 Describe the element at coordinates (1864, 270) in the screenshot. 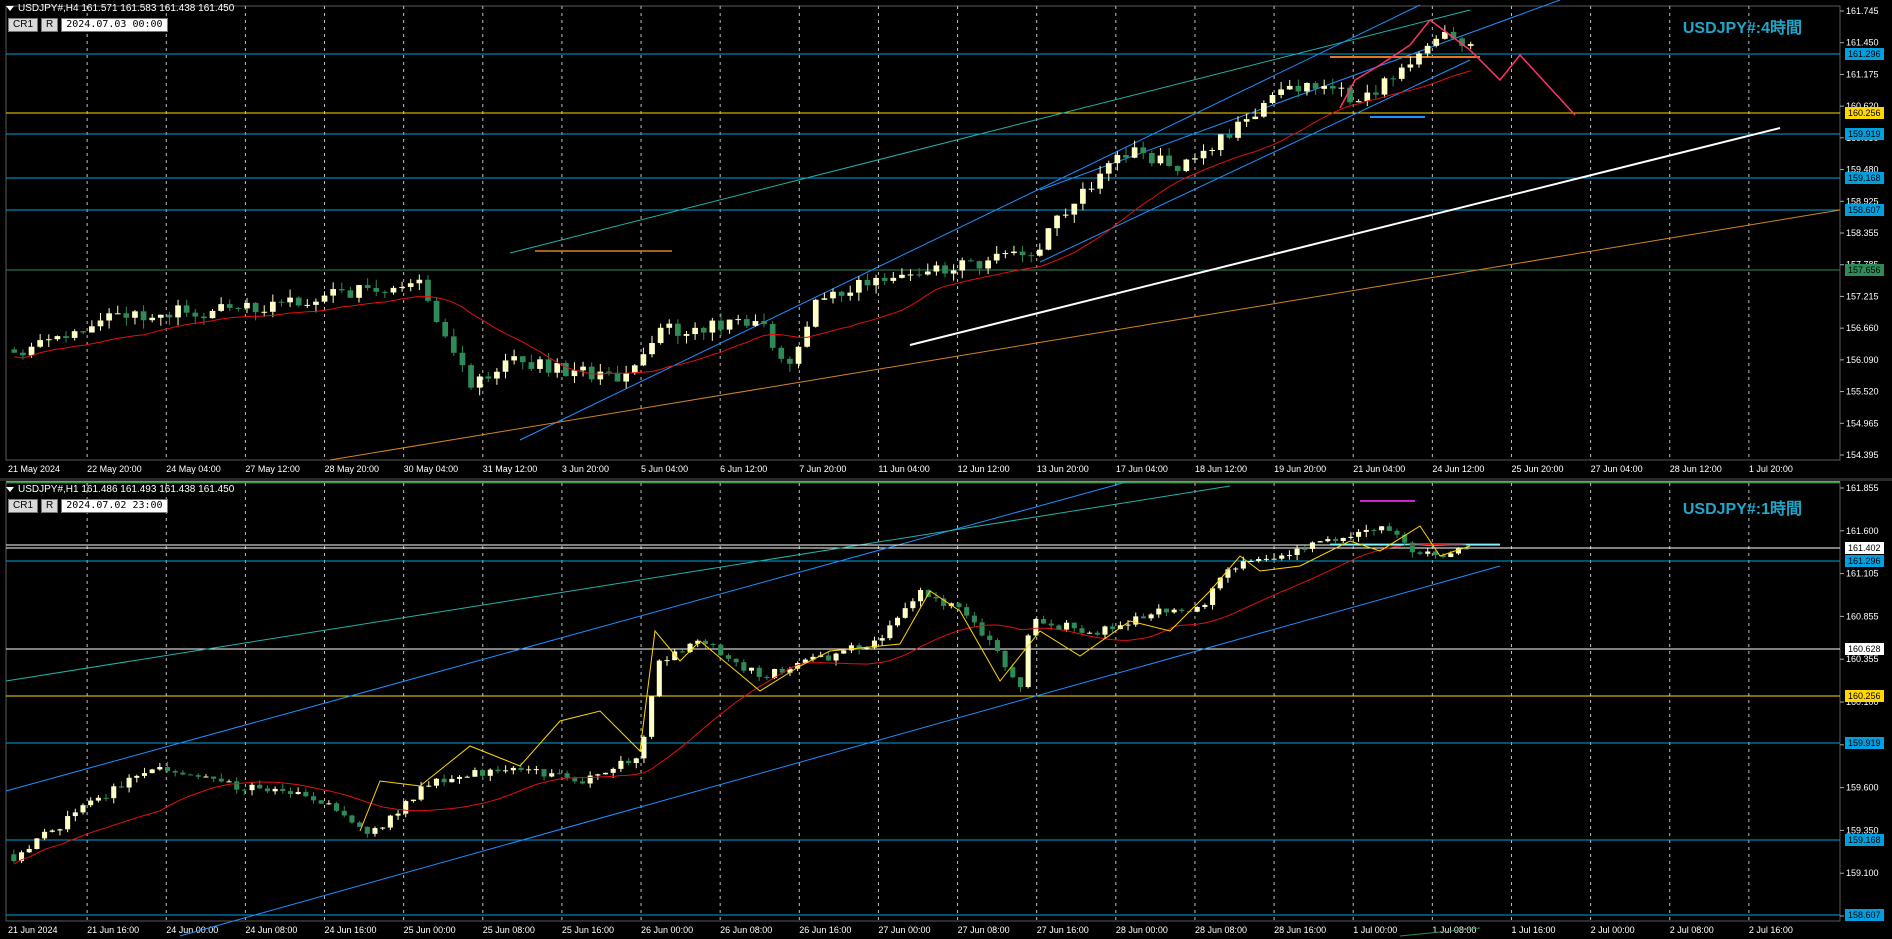

I see `price-level-tag: 157.656` at that location.